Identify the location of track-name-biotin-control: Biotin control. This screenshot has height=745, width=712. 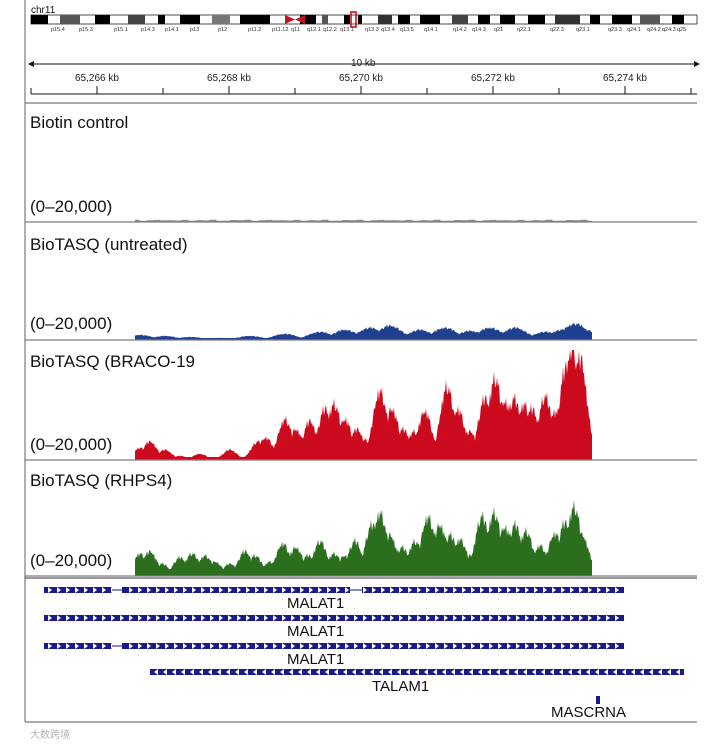
(79, 122).